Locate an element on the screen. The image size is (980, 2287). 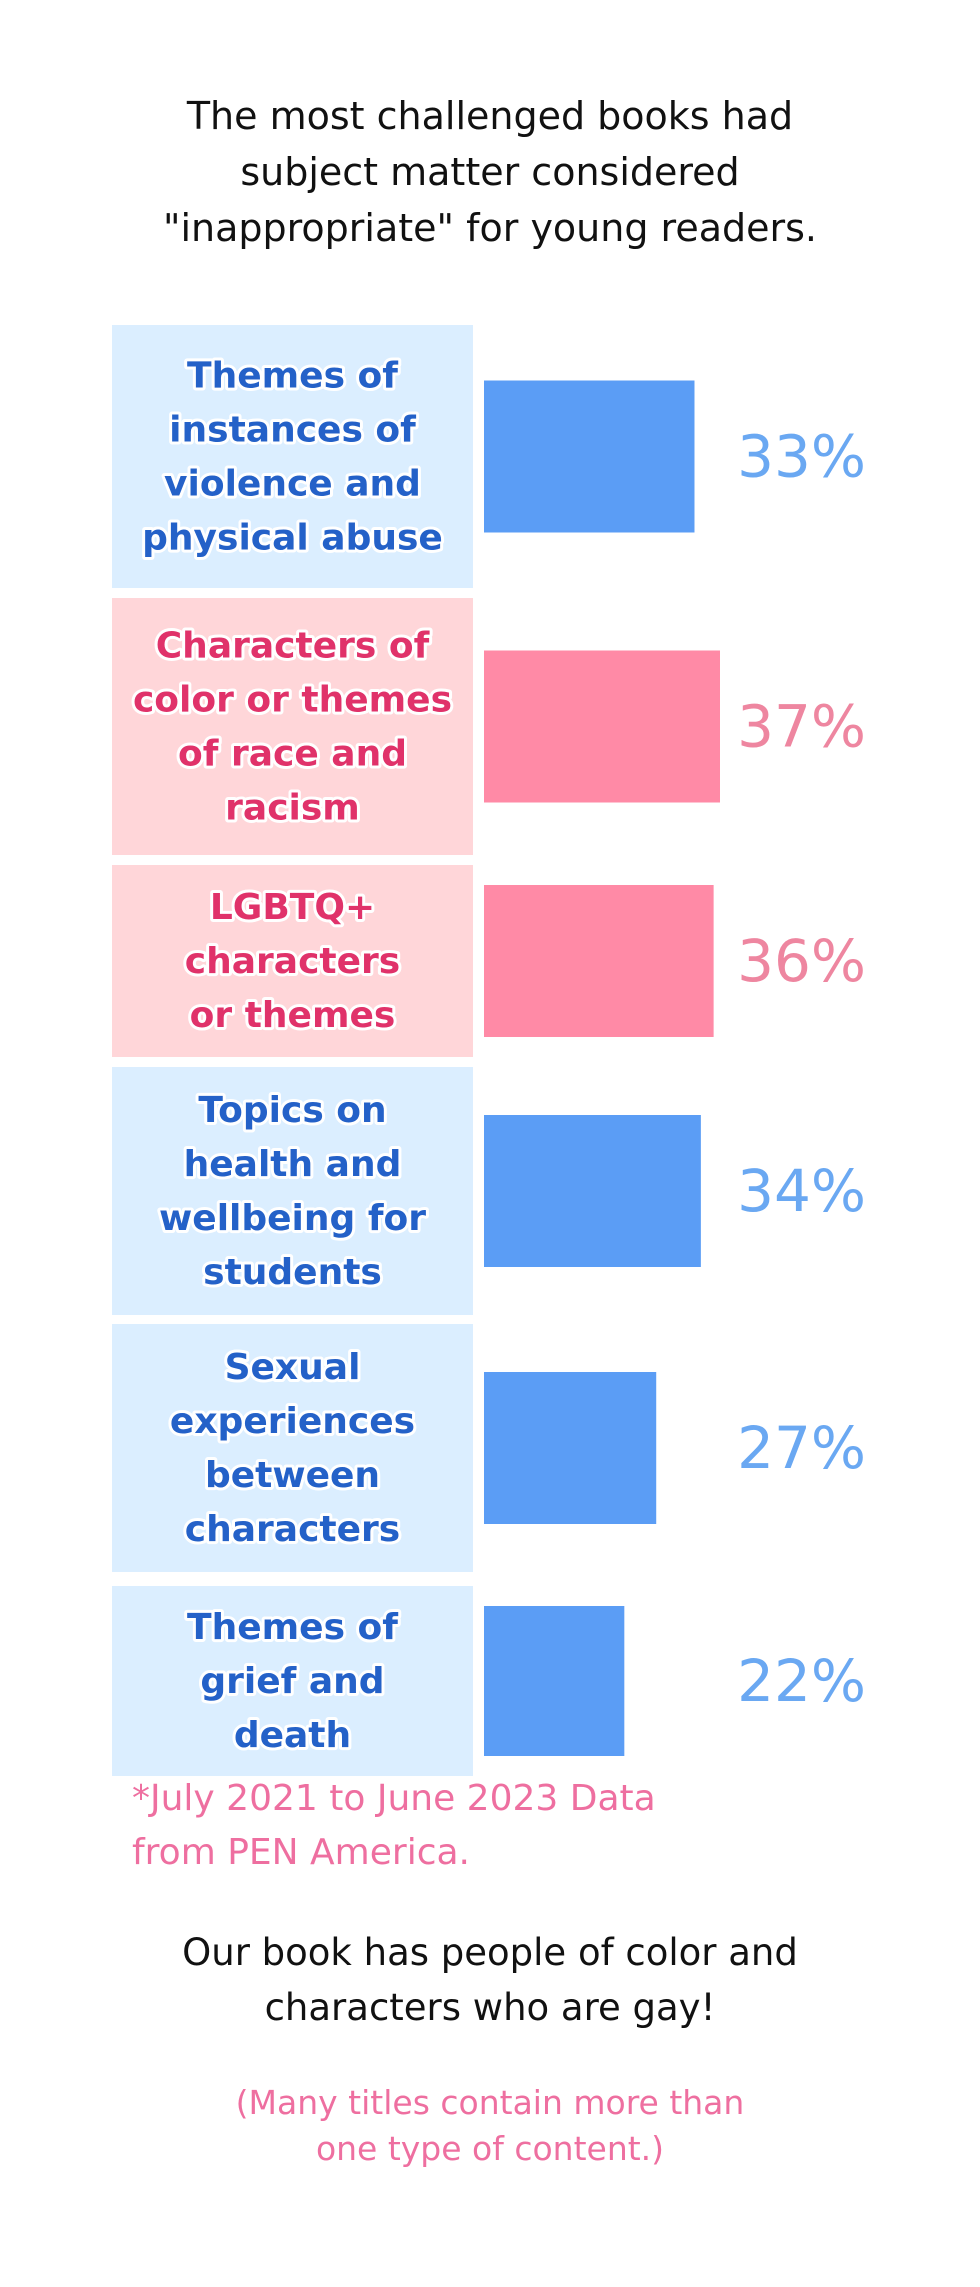
value-label: 22% is located at coordinates (801, 1681).